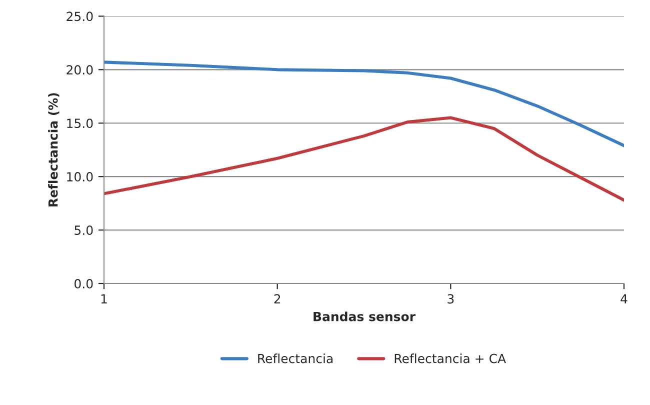 Image resolution: width=650 pixels, height=405 pixels. I want to click on x-tick-label: 3, so click(451, 299).